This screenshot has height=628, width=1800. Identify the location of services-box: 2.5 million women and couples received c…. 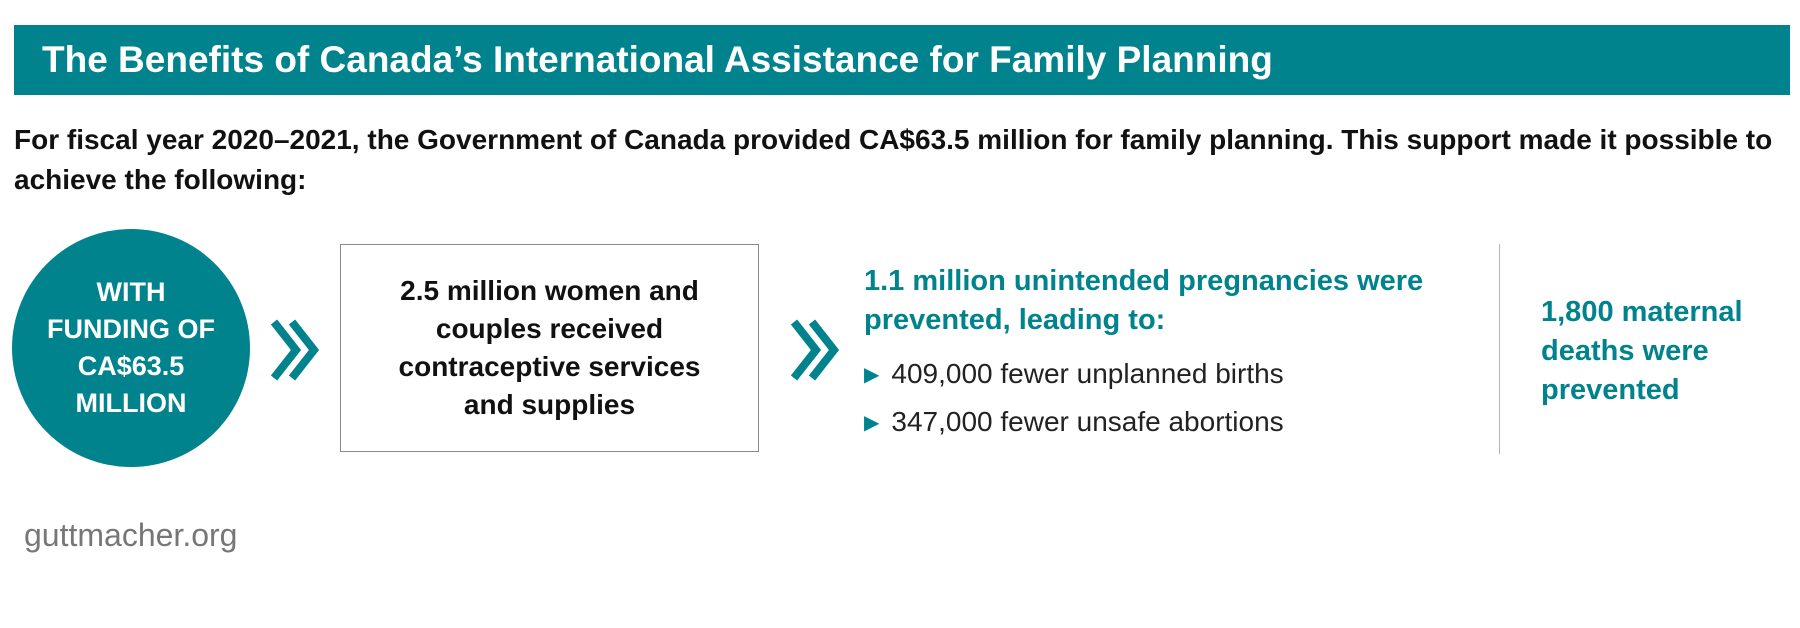
(549, 348).